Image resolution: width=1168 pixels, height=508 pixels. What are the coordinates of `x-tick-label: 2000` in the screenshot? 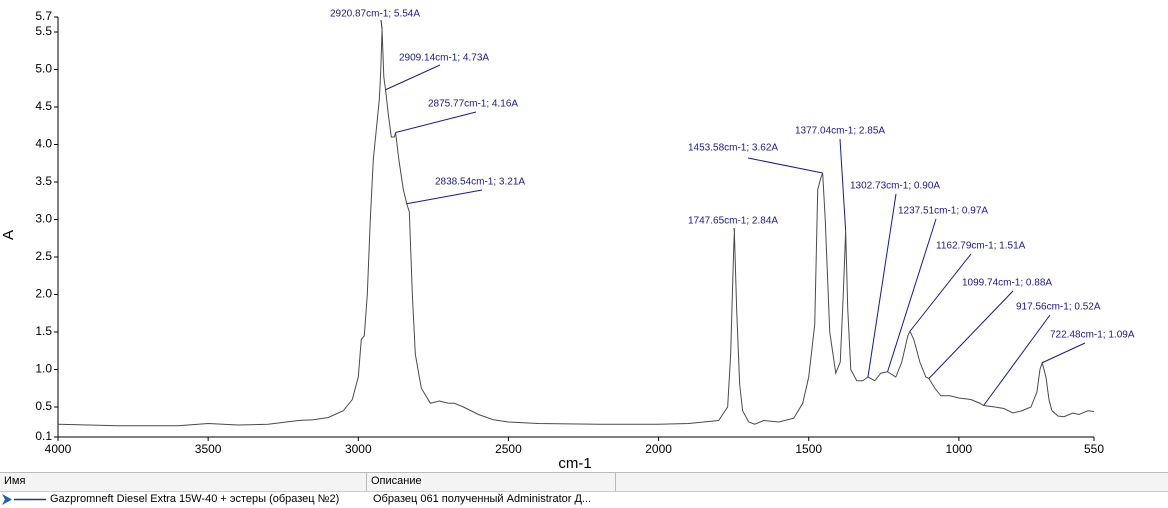 It's located at (658, 449).